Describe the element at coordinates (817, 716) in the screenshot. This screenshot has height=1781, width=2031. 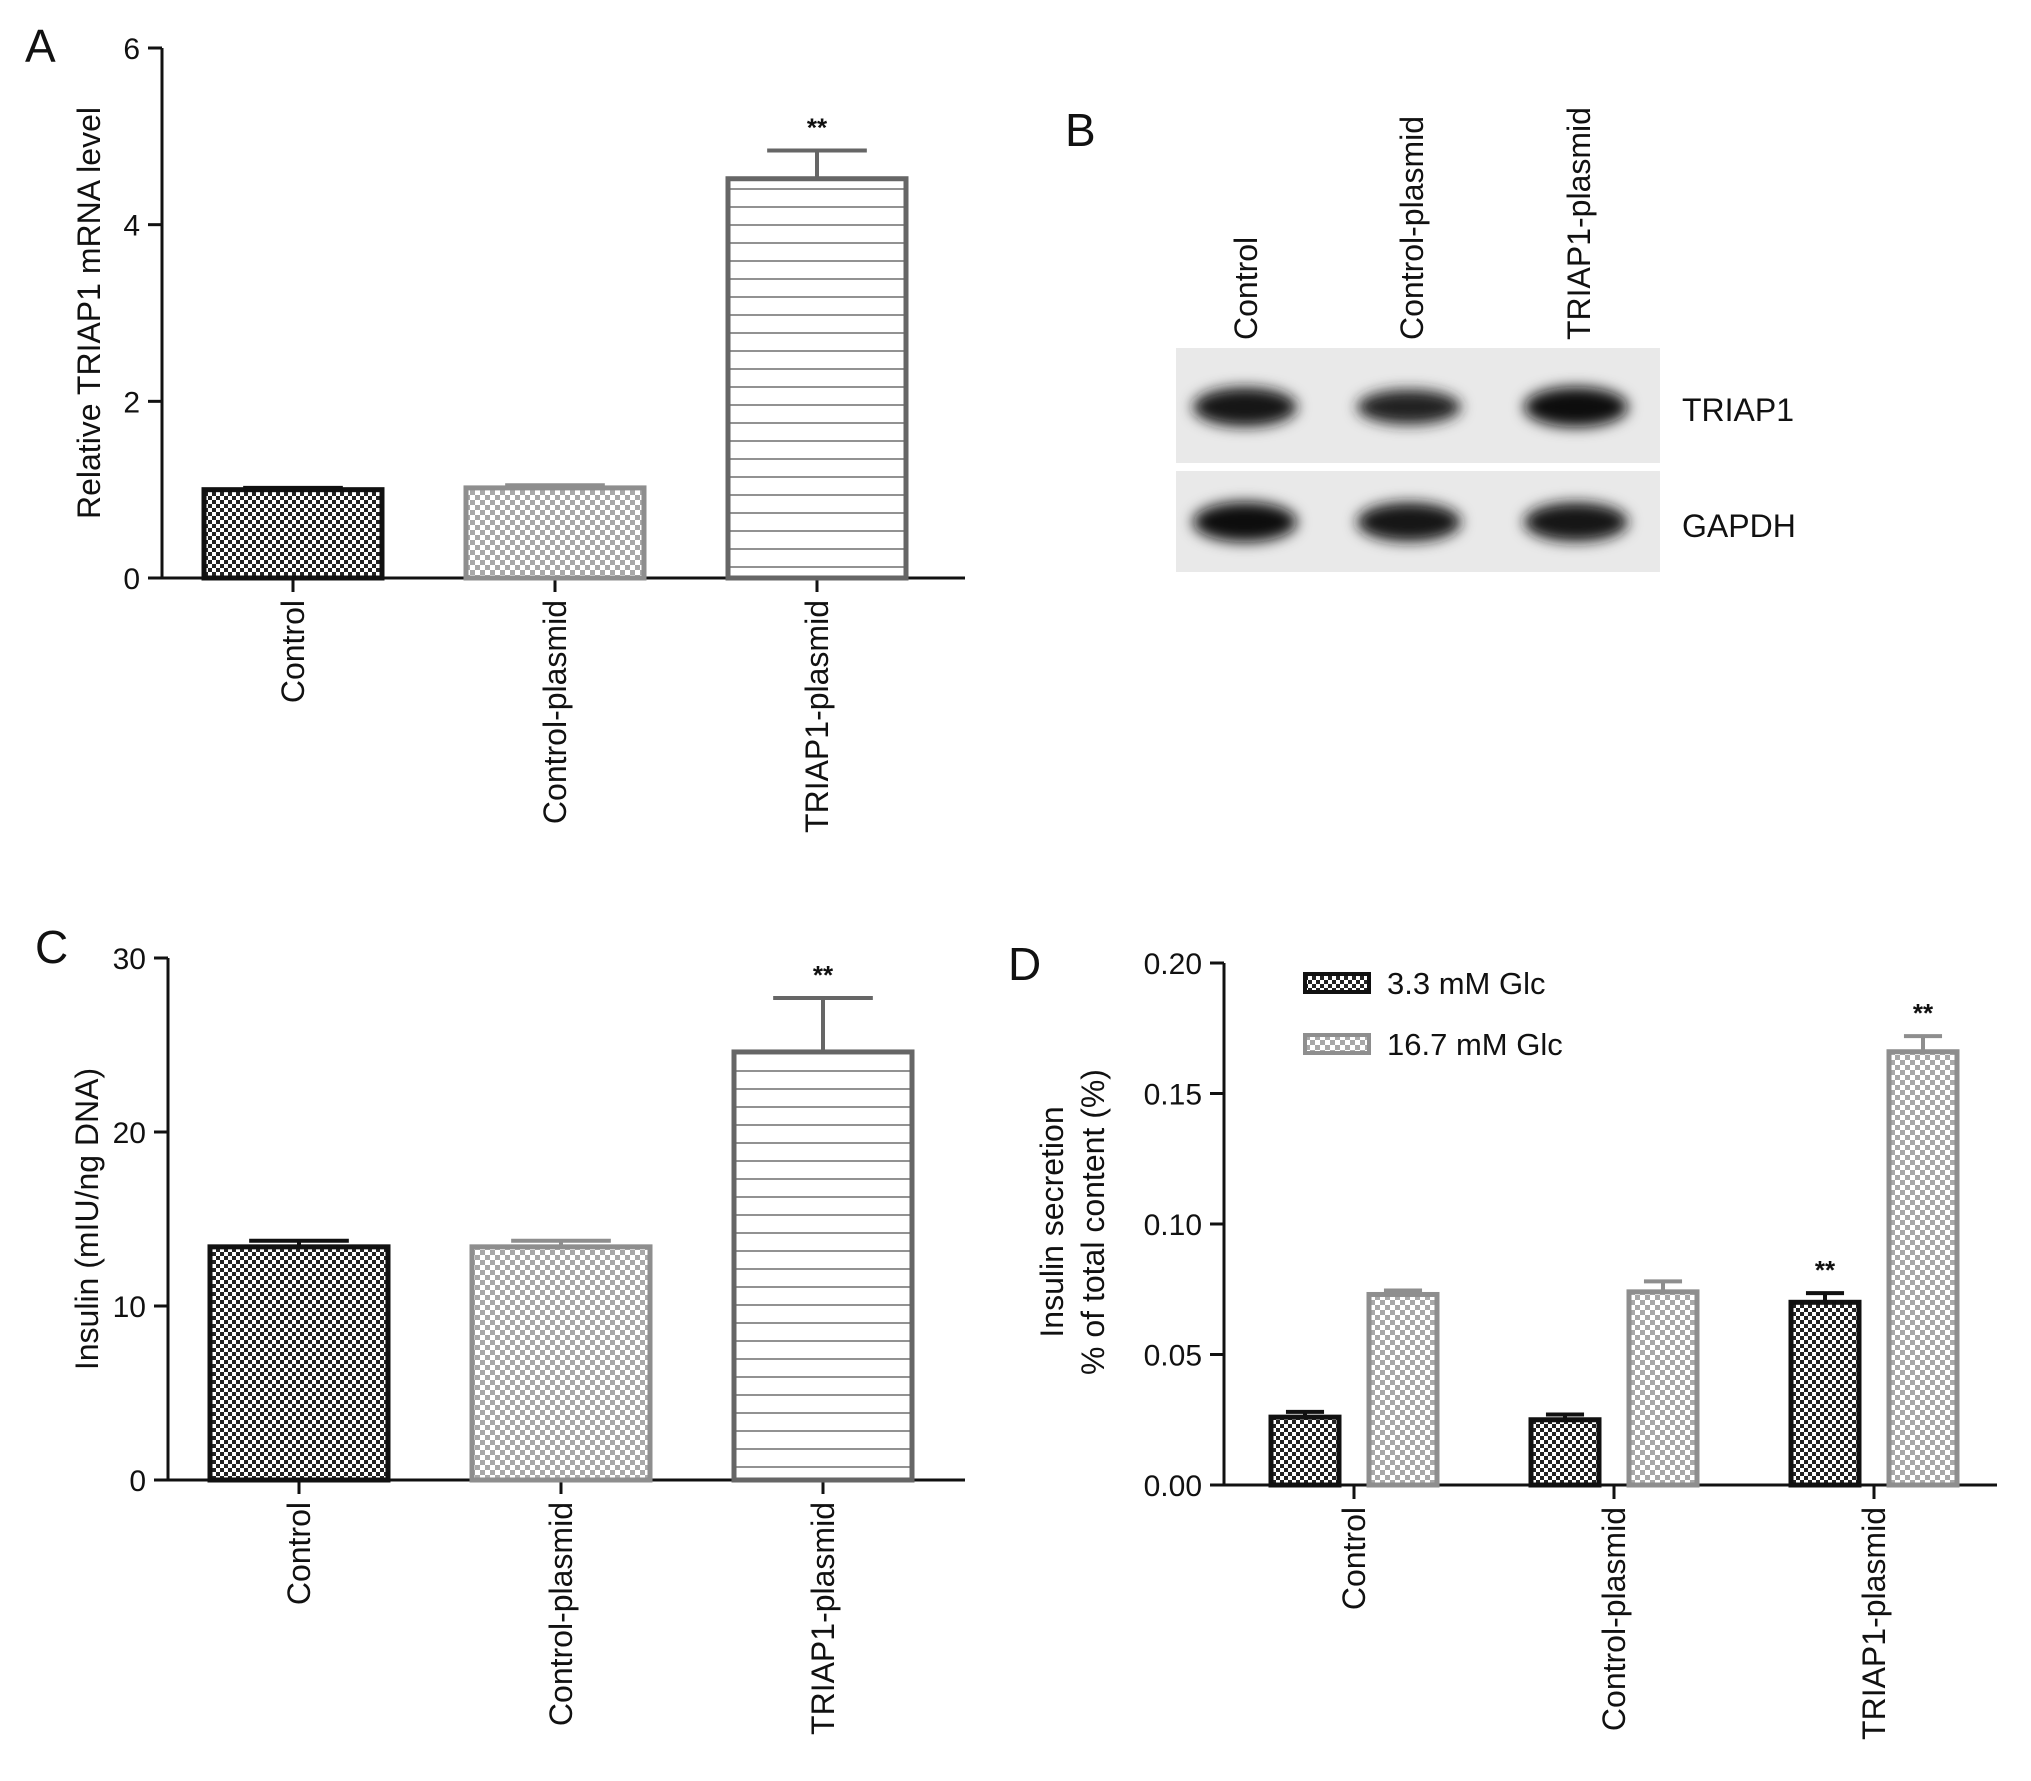
I see `x-tick-label-a-triap1-plasmid: TRIAP1-plasmid` at that location.